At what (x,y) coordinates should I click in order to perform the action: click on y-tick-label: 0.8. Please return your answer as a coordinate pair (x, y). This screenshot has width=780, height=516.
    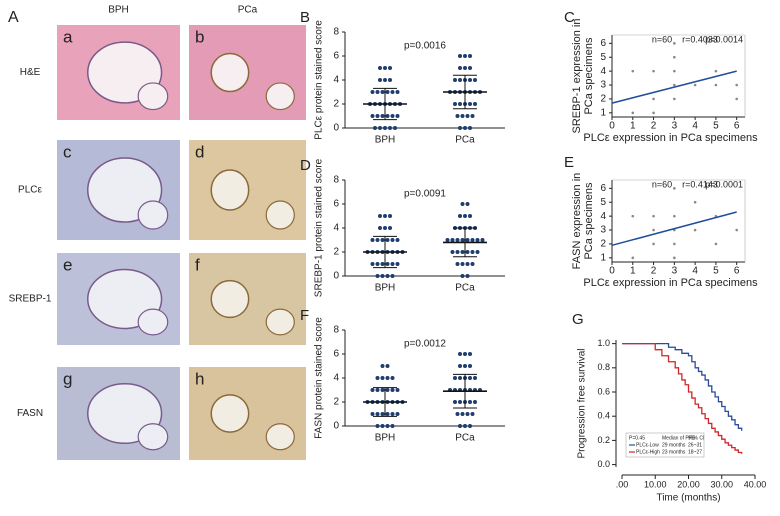
    Looking at the image, I should click on (603, 367).